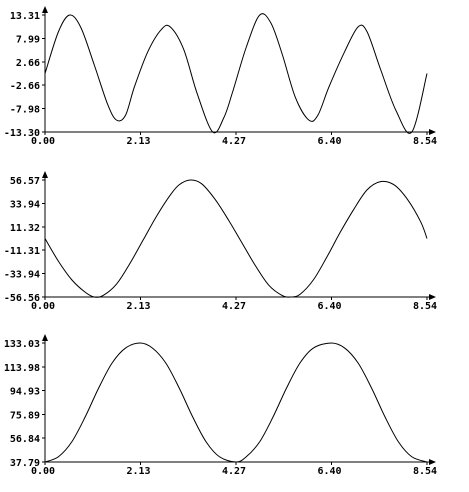  What do you see at coordinates (22, 368) in the screenshot?
I see `y-tick-label: 113.98` at bounding box center [22, 368].